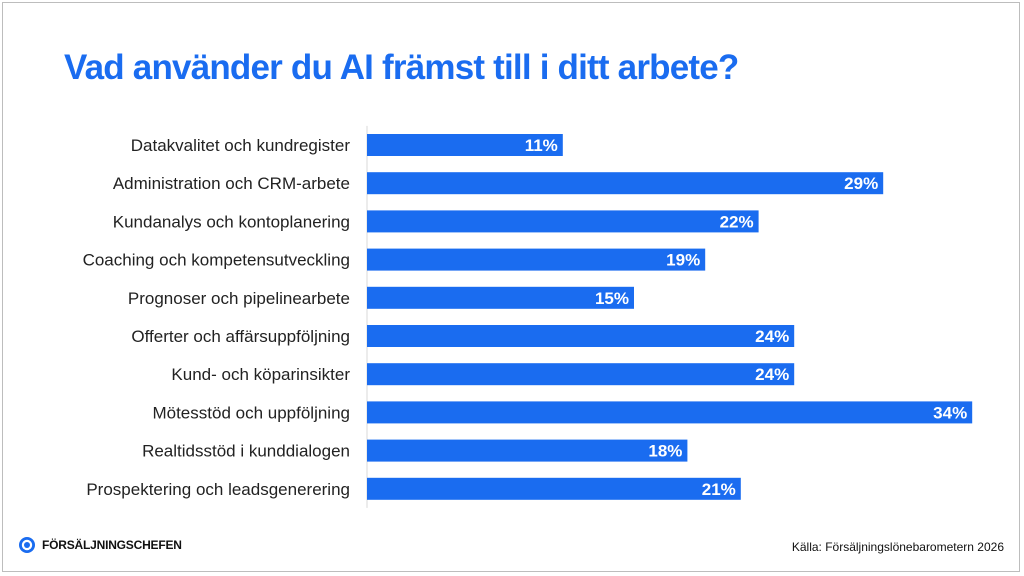 Image resolution: width=1024 pixels, height=576 pixels. What do you see at coordinates (251, 412) in the screenshot?
I see `category-label: Mötesstöd och uppföljning` at bounding box center [251, 412].